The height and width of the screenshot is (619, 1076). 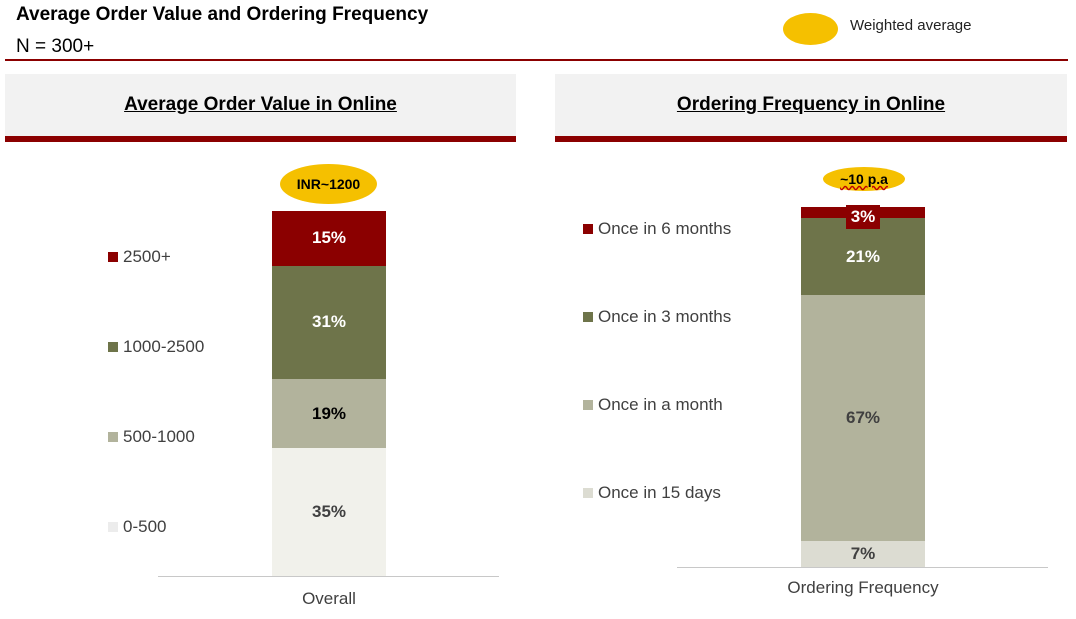 I want to click on frequency-chart-title: Ordering Frequency in Online, so click(x=811, y=104).